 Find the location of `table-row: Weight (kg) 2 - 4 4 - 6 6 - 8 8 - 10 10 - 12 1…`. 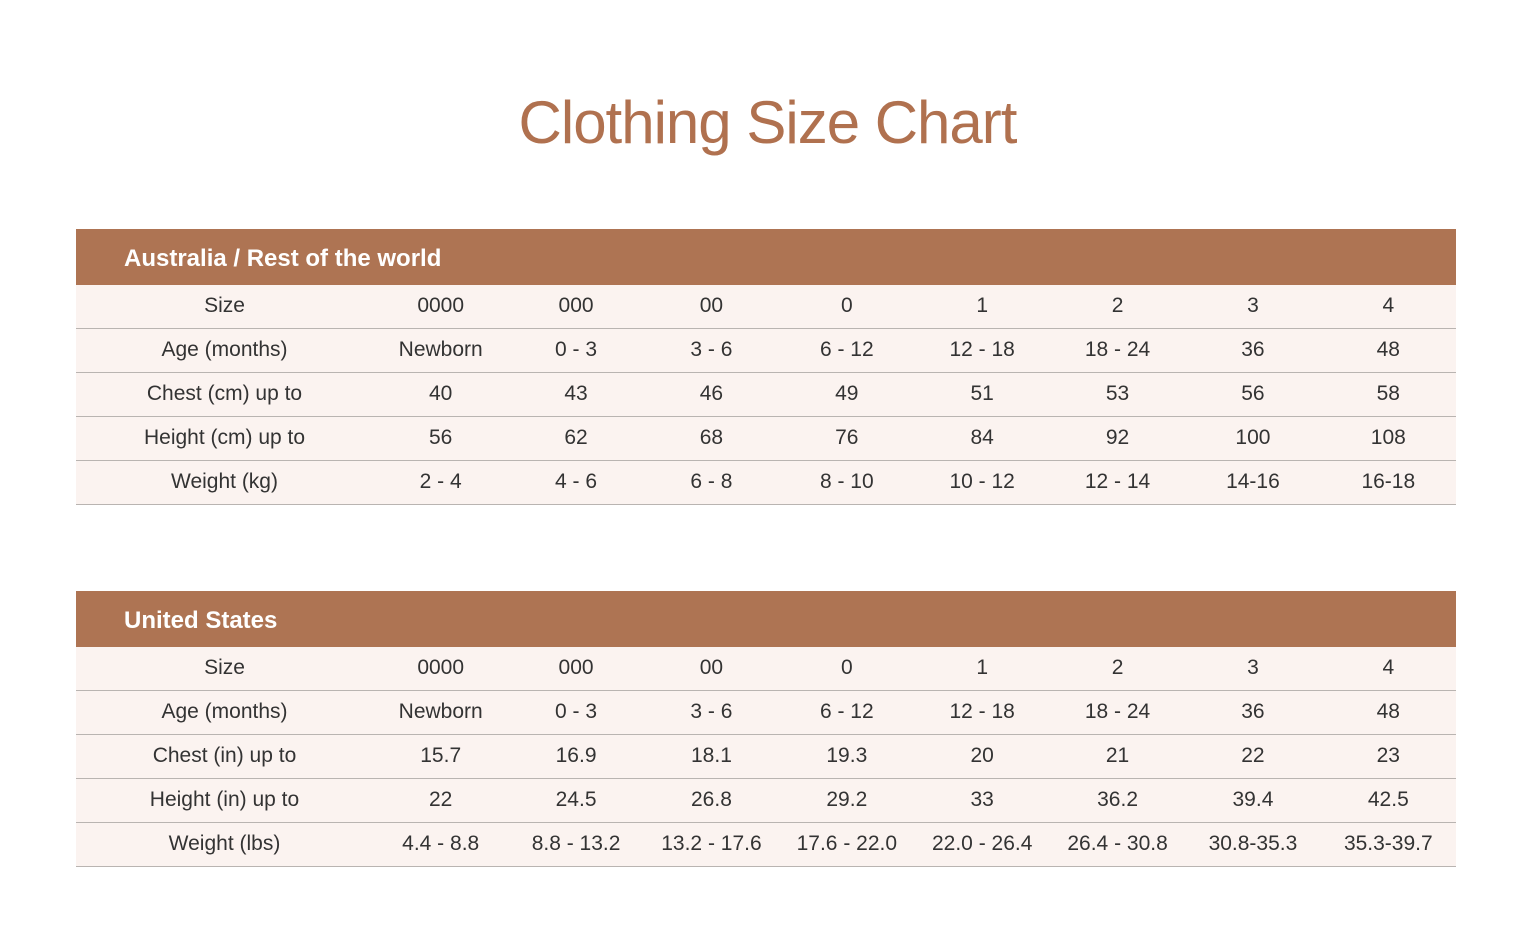

table-row: Weight (kg) 2 - 4 4 - 6 6 - 8 8 - 10 10 - 12 1… is located at coordinates (766, 483).